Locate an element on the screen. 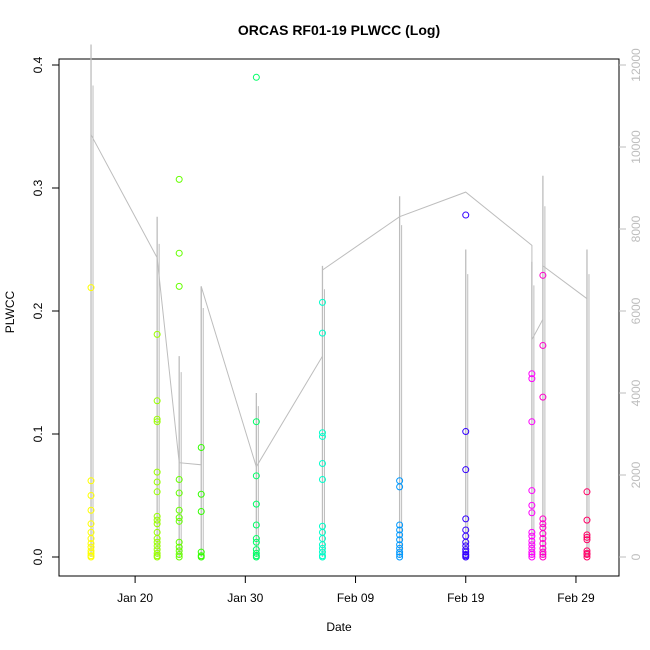 The image size is (650, 650). x-tick-label: Jan 30 is located at coordinates (245, 598).